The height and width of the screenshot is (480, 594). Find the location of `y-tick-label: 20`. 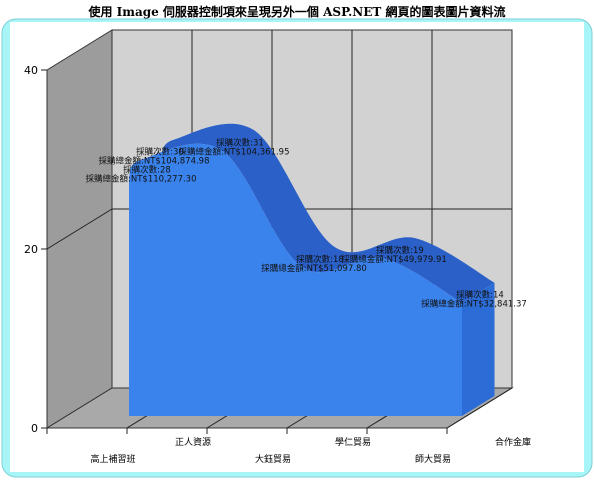

y-tick-label: 20 is located at coordinates (31, 249).